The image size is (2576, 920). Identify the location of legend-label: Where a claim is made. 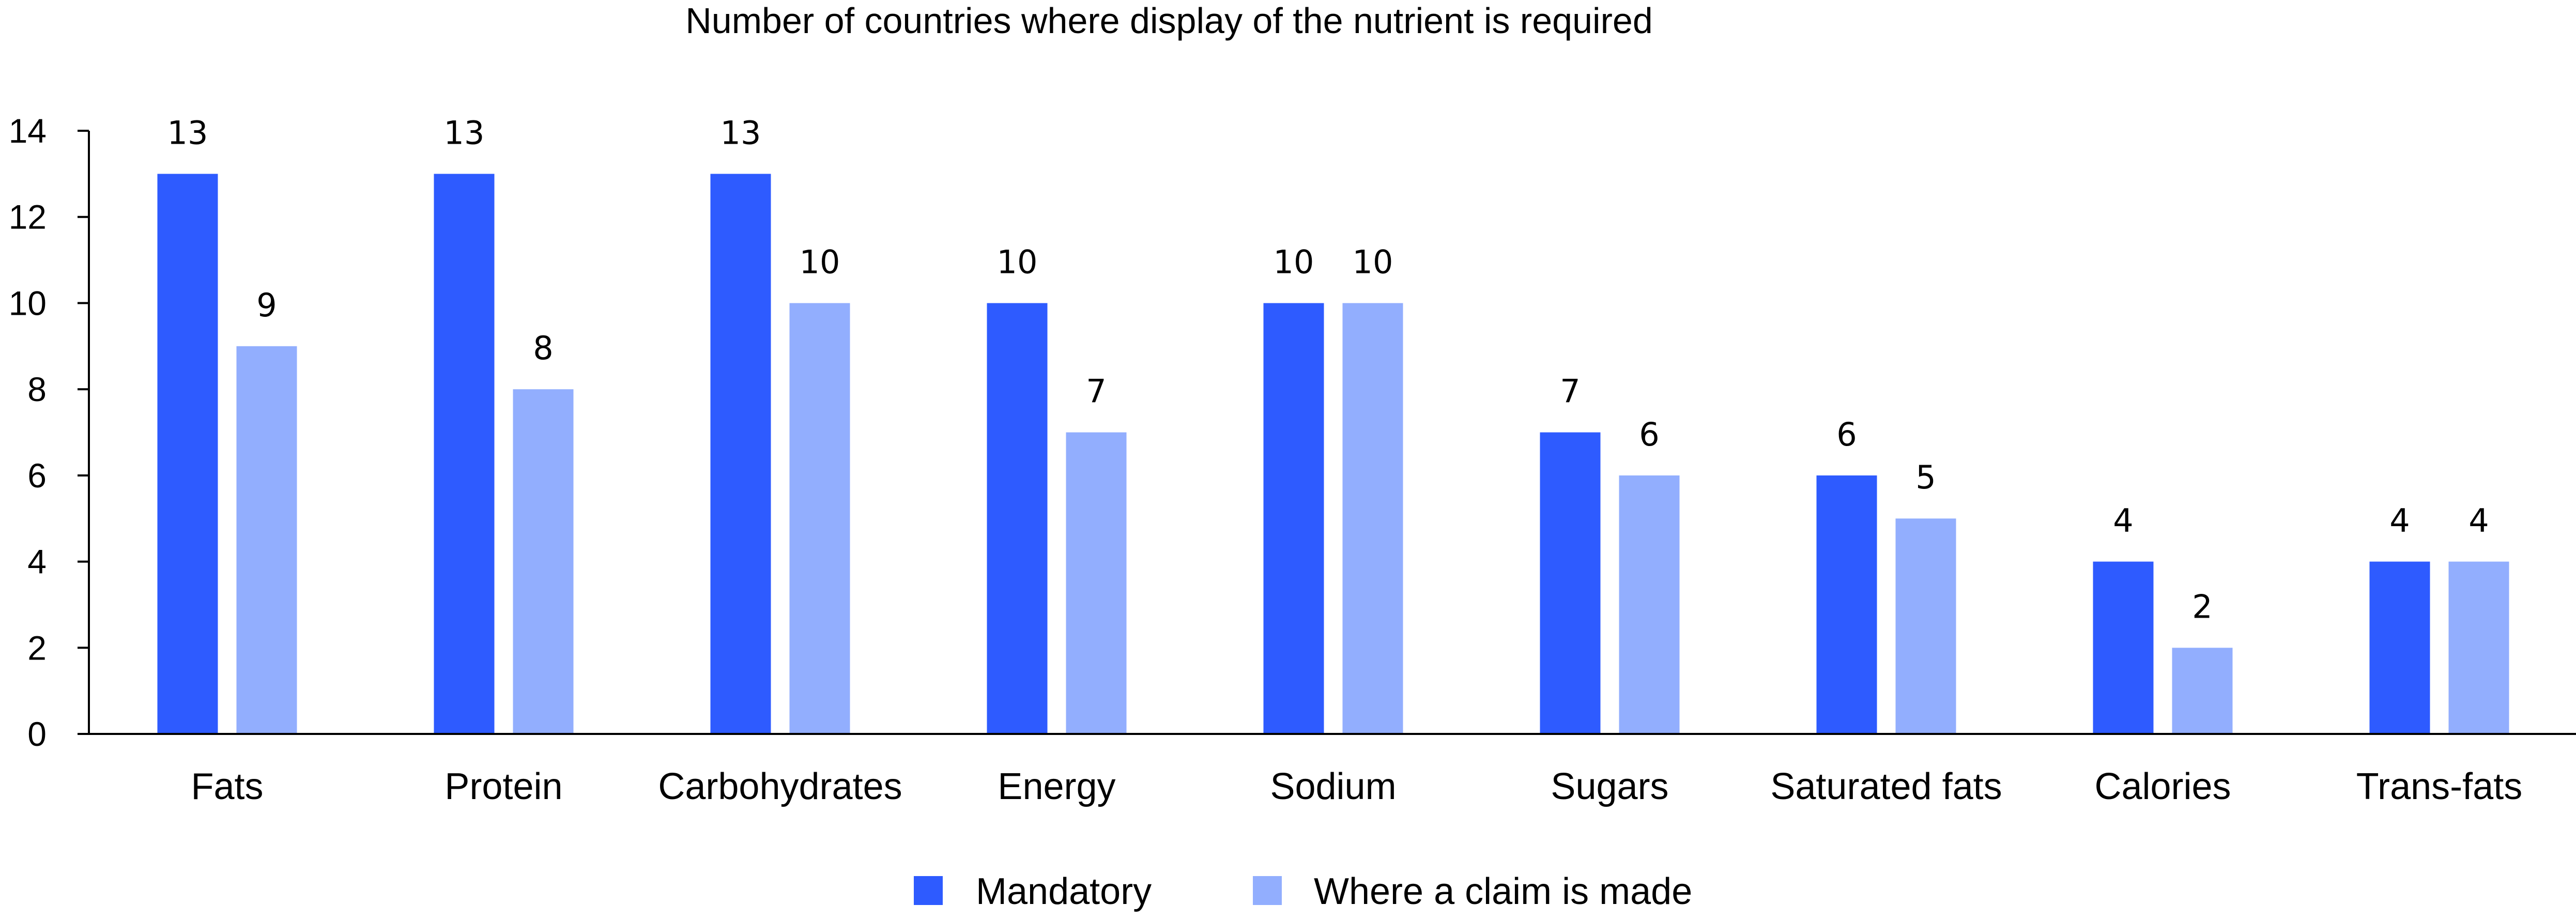
(1503, 891).